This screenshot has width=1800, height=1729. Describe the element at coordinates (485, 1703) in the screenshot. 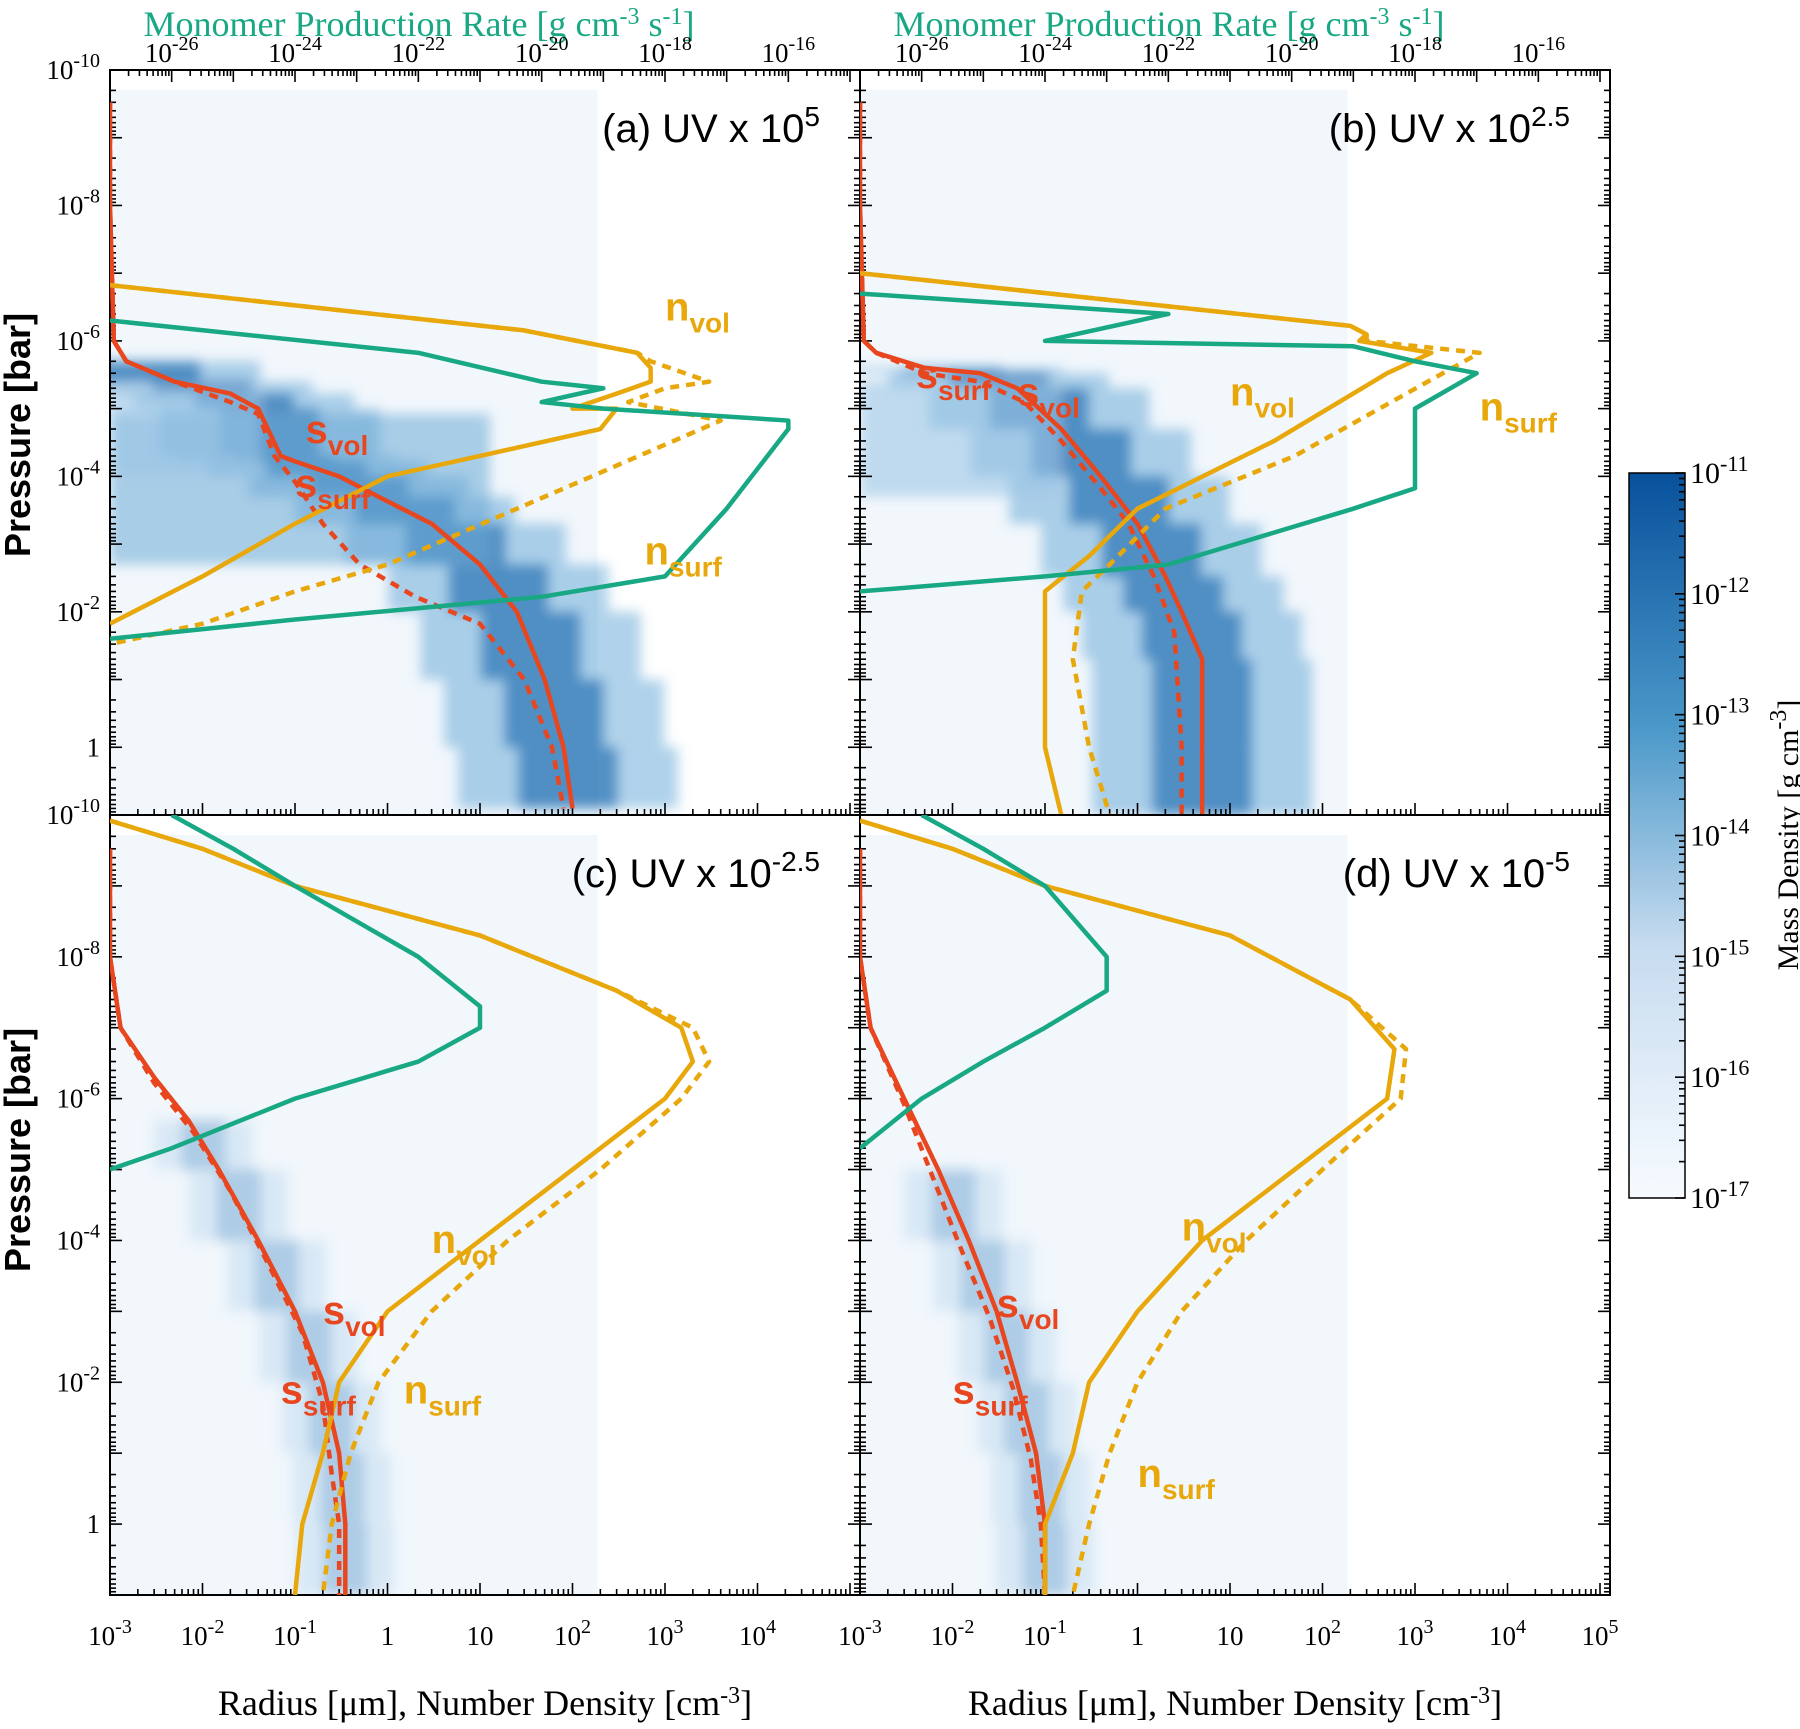

I see `x-axis-label-left: Radius [μm], Number Density [cm-3]` at that location.